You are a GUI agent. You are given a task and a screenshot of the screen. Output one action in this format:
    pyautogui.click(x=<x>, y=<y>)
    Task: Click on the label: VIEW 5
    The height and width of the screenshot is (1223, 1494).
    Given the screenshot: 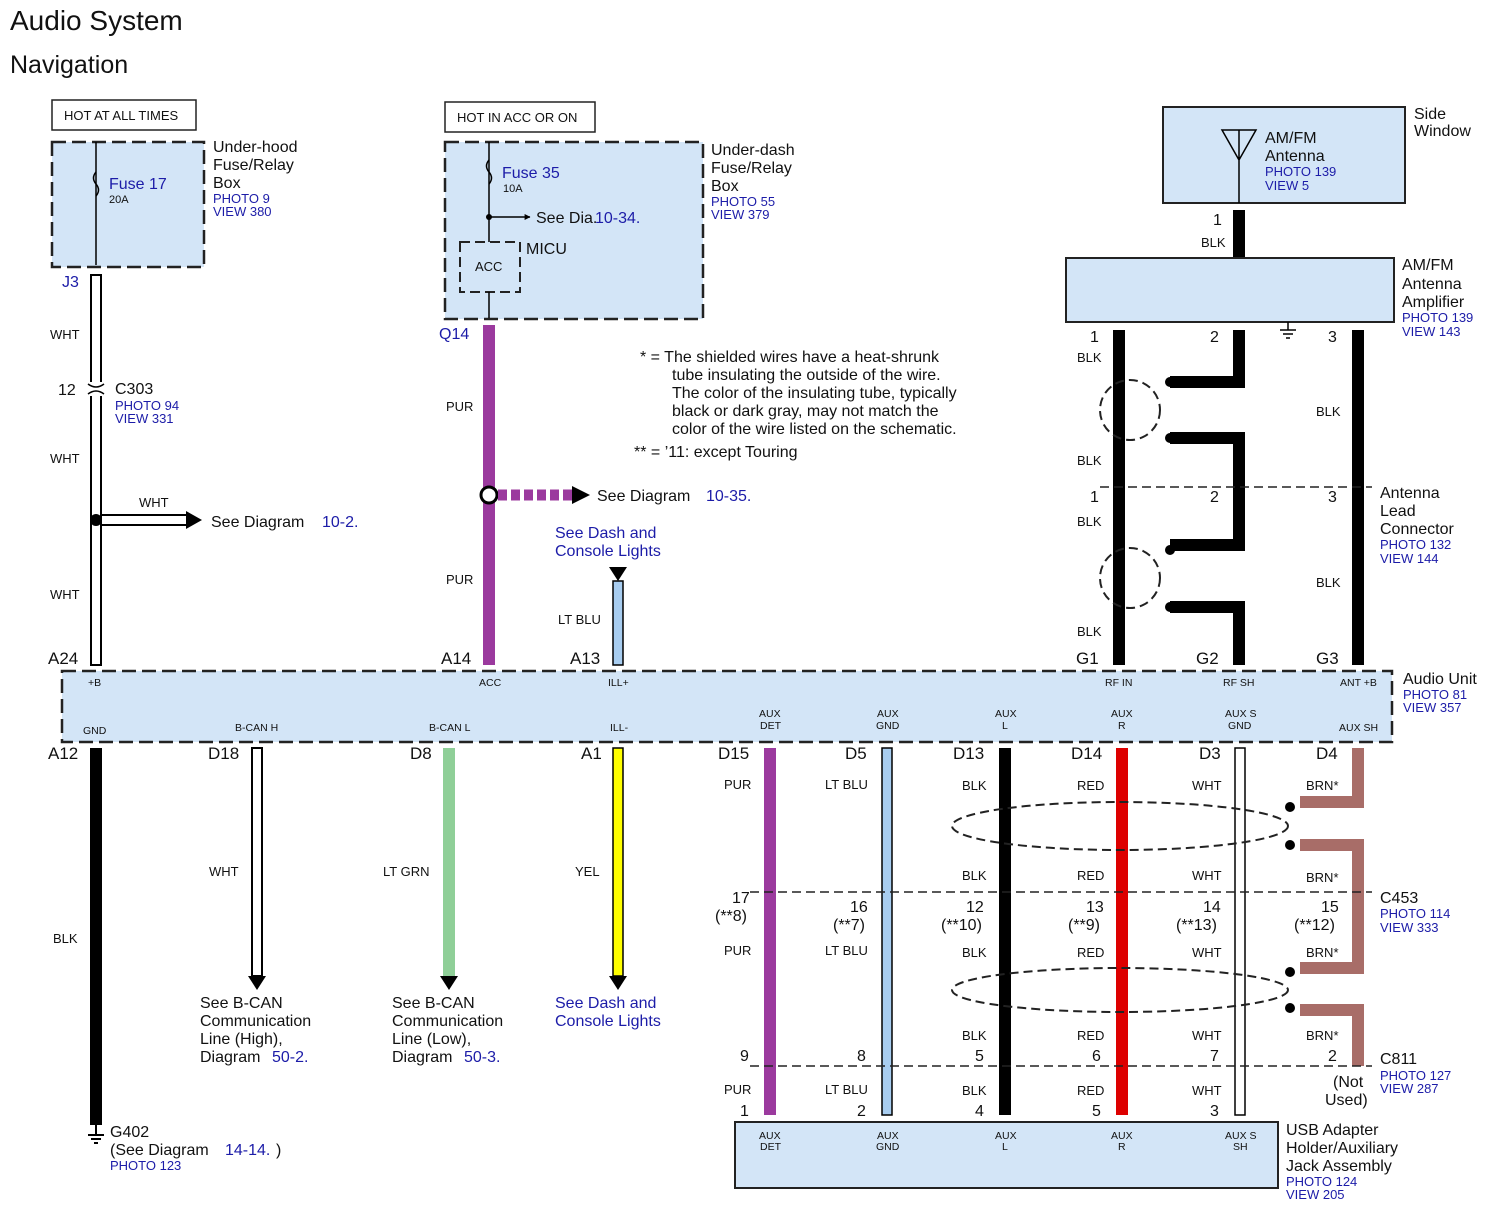 What is the action you would take?
    pyautogui.click(x=1287, y=185)
    